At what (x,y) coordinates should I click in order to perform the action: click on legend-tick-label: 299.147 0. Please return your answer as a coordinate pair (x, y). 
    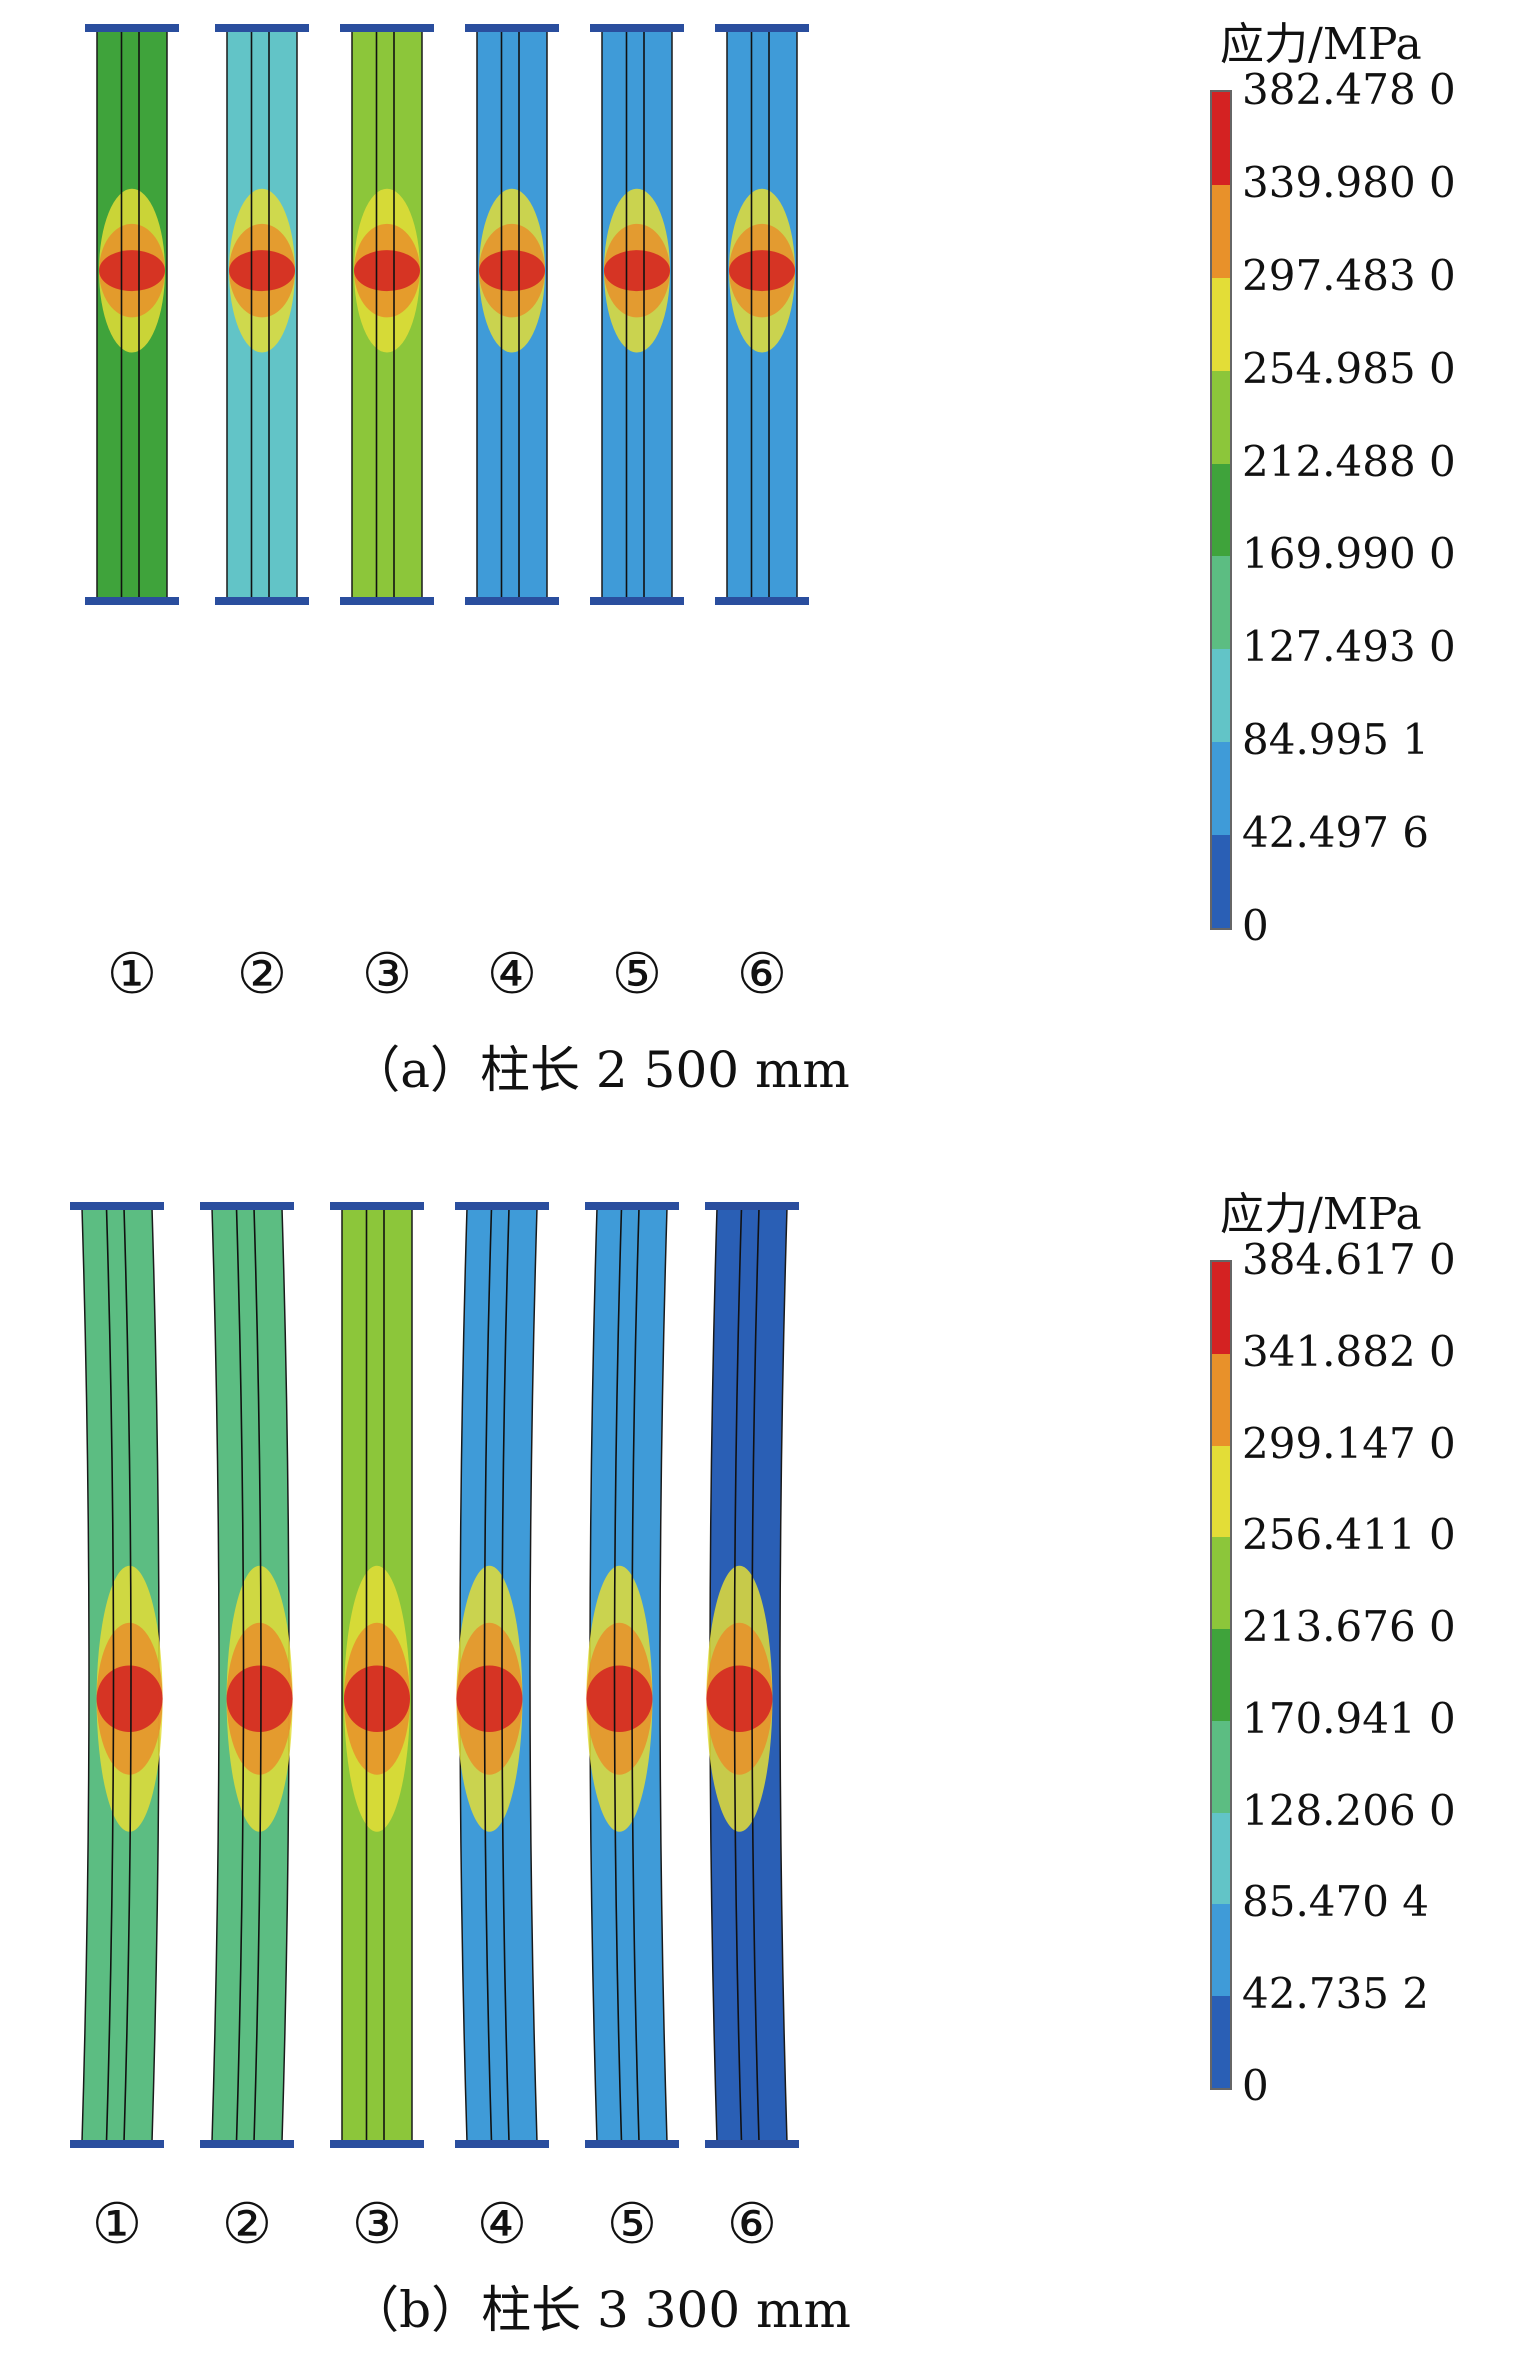
    Looking at the image, I should click on (1349, 1443).